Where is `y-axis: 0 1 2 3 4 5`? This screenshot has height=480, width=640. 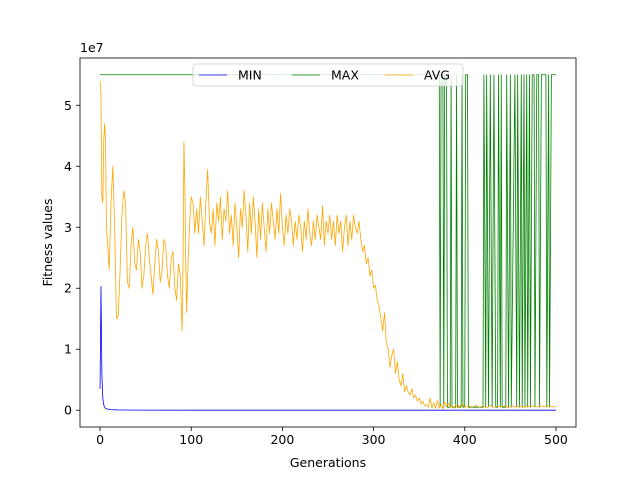 y-axis: 0 1 2 3 4 5 is located at coordinates (72, 258).